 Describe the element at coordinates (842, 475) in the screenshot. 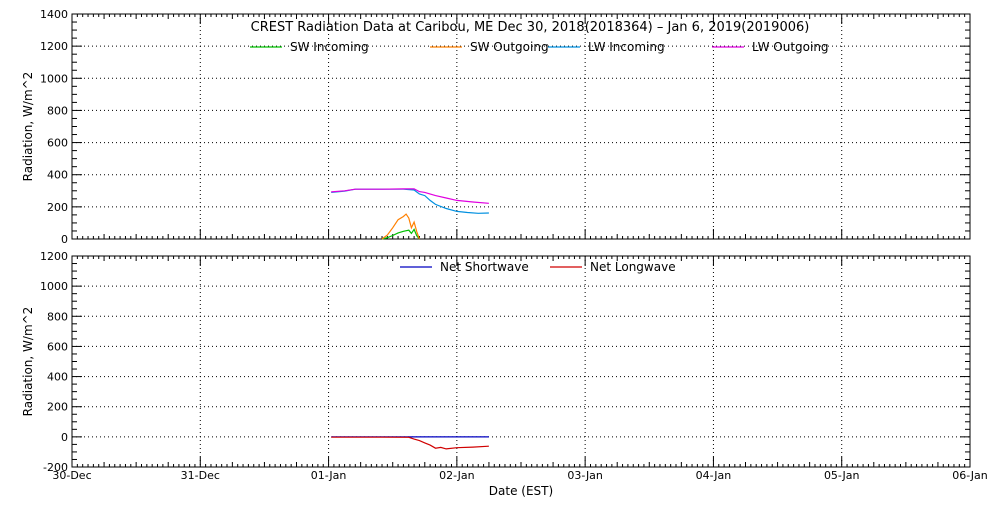

I see `x-tick-label: 05-Jan` at that location.